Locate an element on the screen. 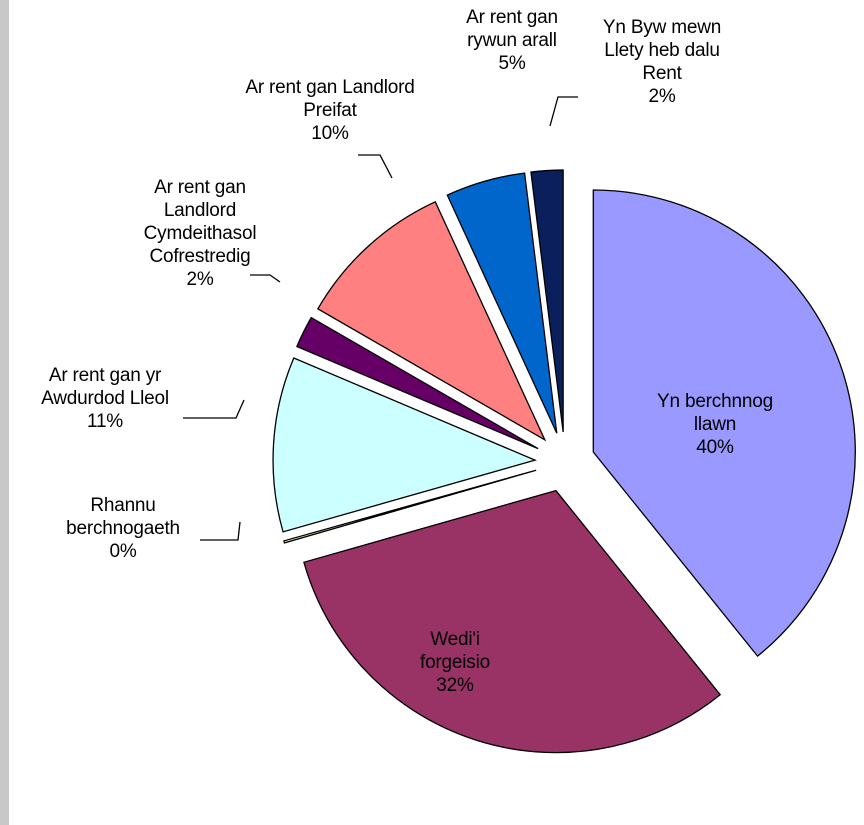  slice-label: Ar rent gan Landlord Preifat 10% is located at coordinates (330, 110).